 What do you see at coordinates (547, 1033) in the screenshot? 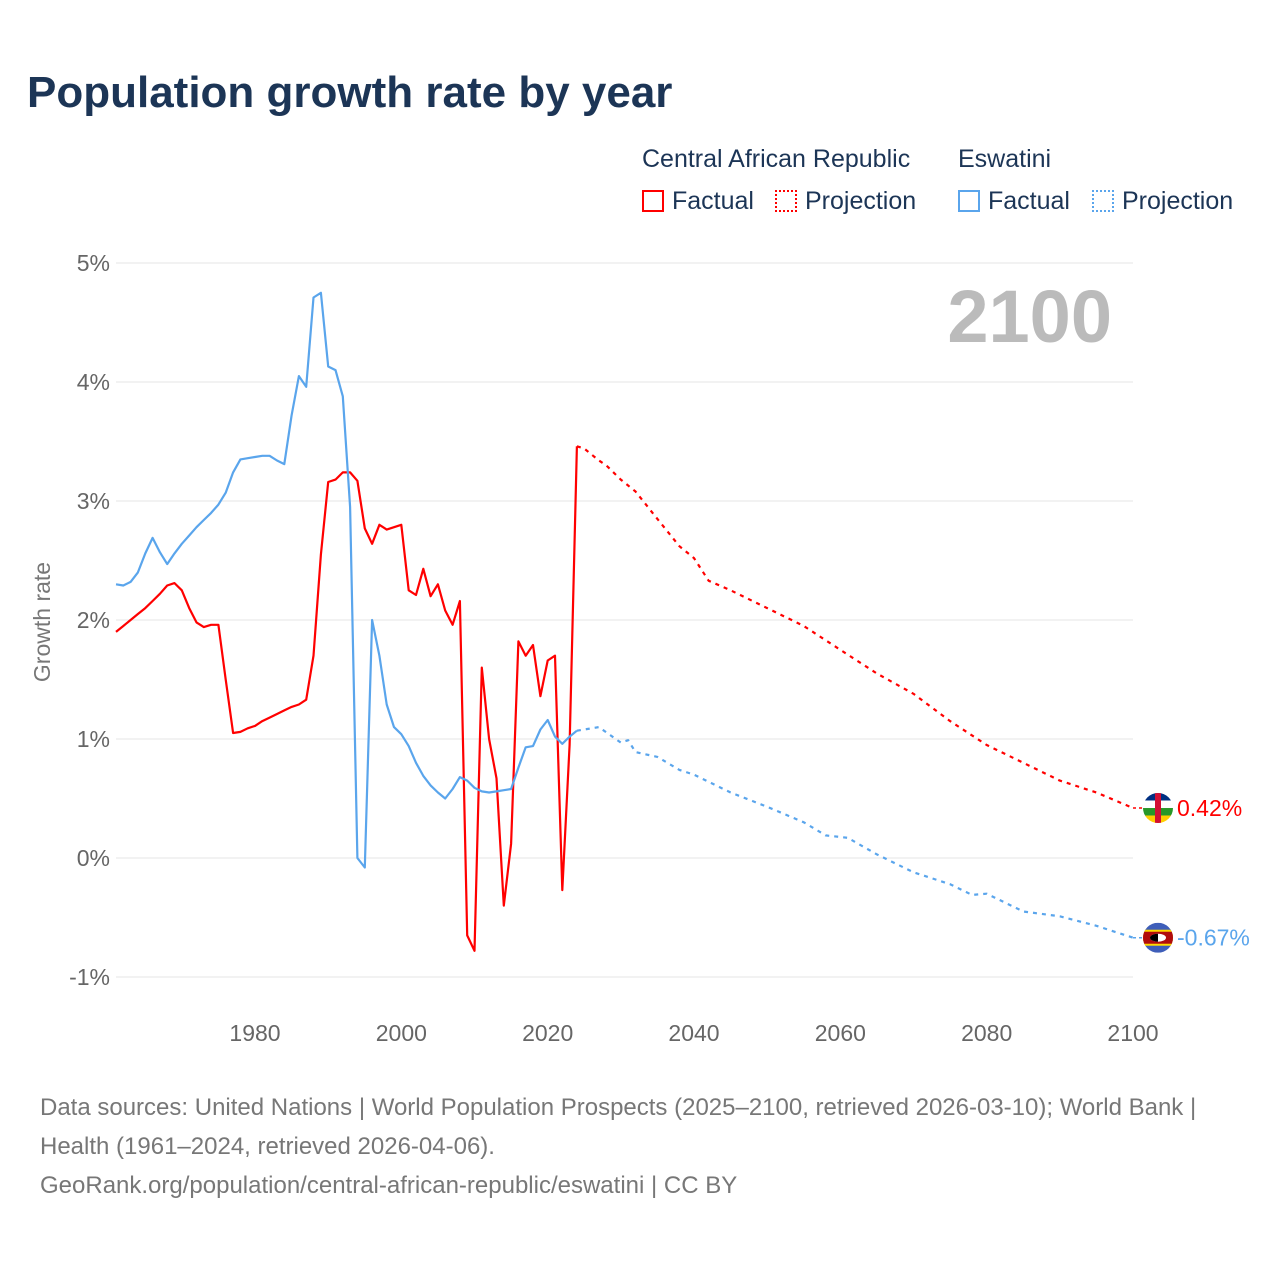
I see `x-tick-label: 2020` at bounding box center [547, 1033].